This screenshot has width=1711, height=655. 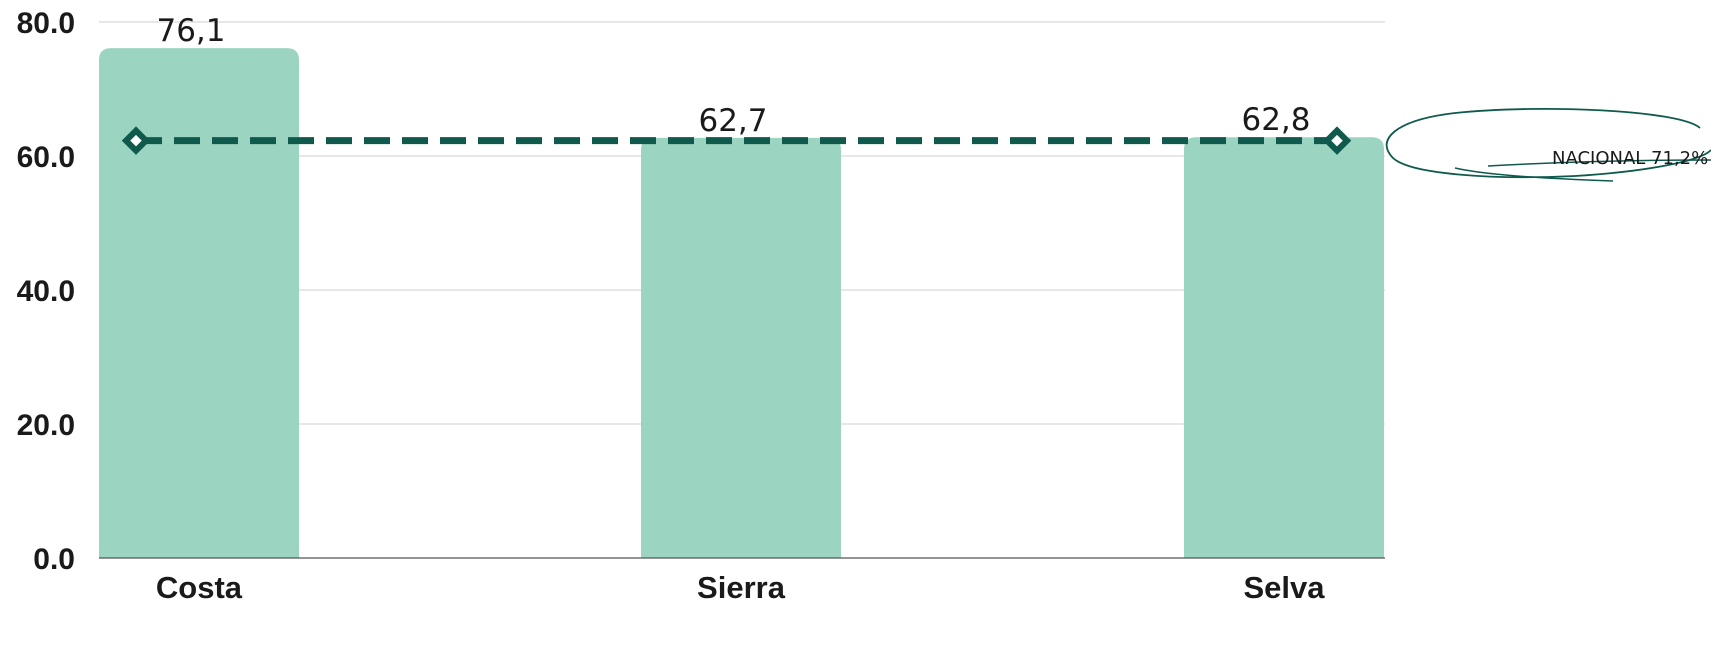 I want to click on bar-value-label: 76,1, so click(x=190, y=31).